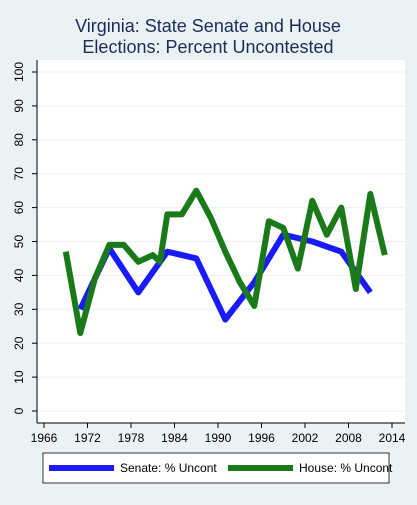  Describe the element at coordinates (19, 309) in the screenshot. I see `y-tick-label: 30` at that location.